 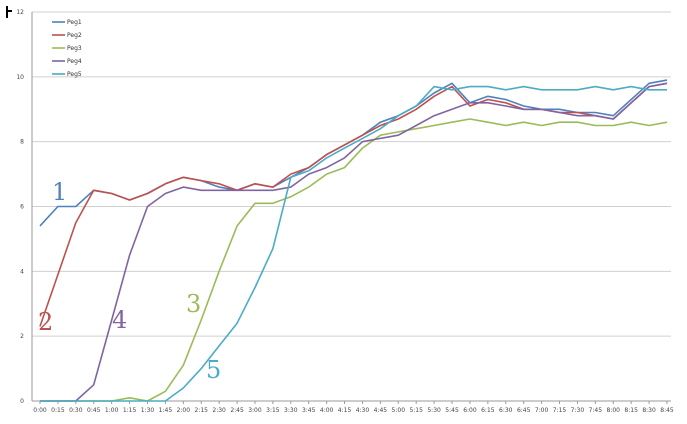 I want to click on legend: Peg1 Peg2 Peg3 Peg4 Peg5, so click(x=67, y=48).